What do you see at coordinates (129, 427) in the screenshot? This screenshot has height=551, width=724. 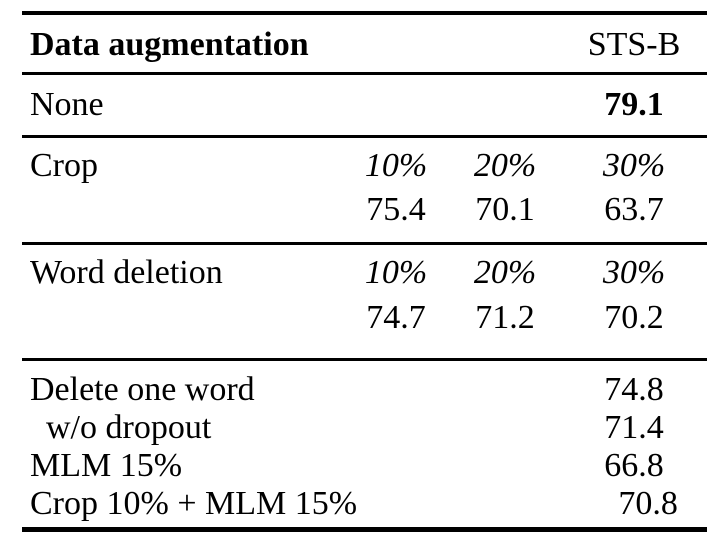 I see `row-label: w/o dropout` at bounding box center [129, 427].